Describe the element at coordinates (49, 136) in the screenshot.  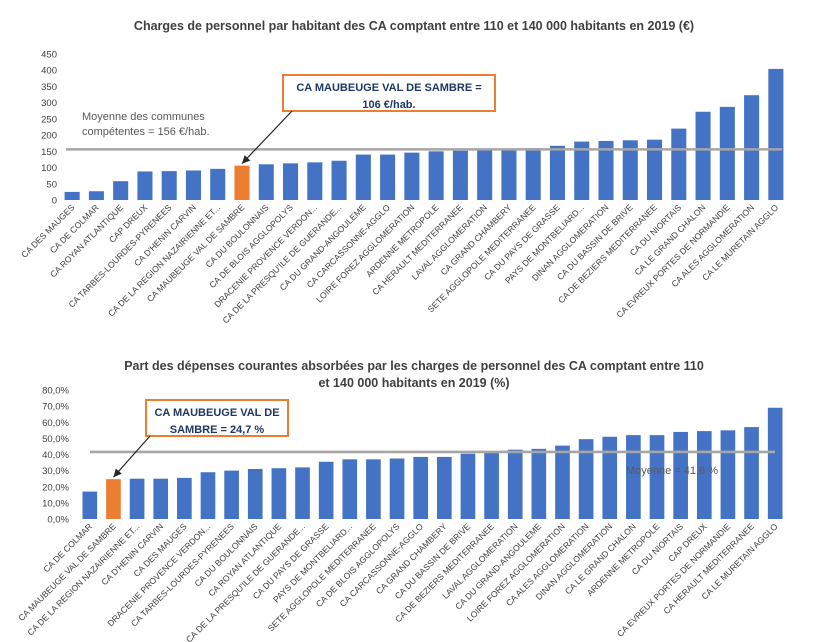
I see `y-tick-label: 200` at that location.